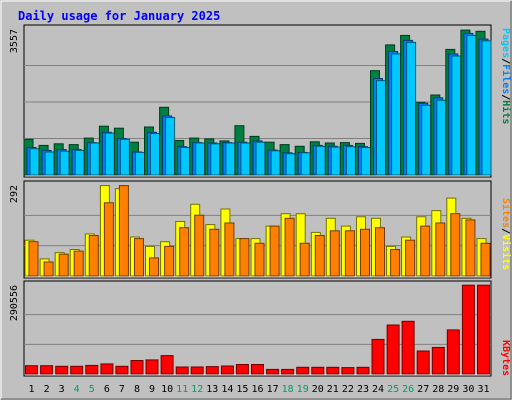 The width and height of the screenshot is (512, 400). Describe the element at coordinates (505, 358) in the screenshot. I see `legend-part: KBytes` at that location.